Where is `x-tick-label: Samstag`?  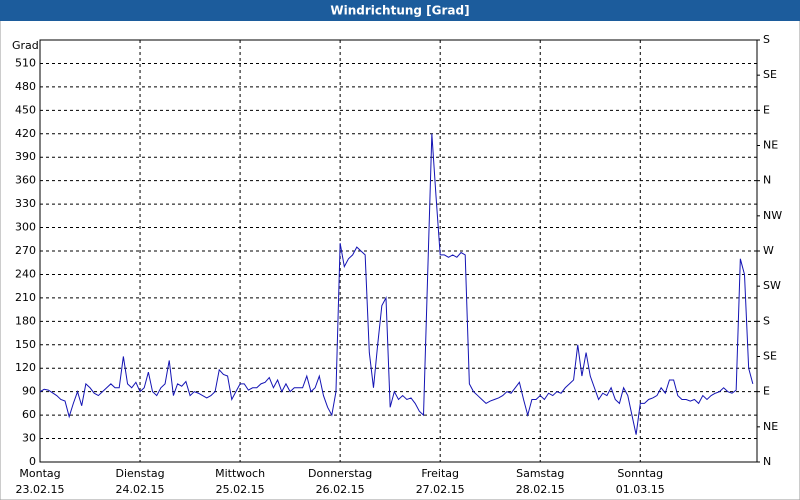 x-tick-label: Samstag is located at coordinates (540, 473).